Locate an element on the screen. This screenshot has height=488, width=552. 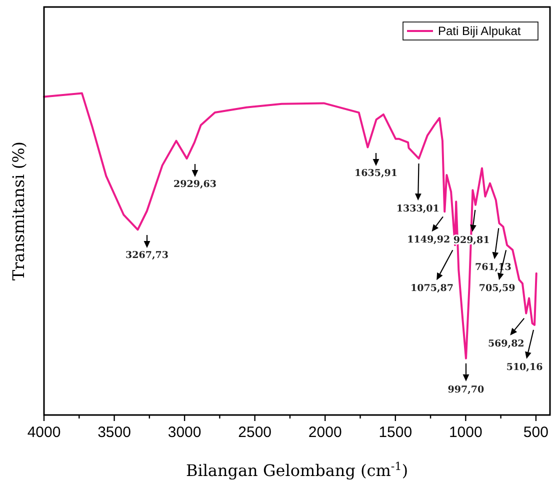
annotation: 1075,87 is located at coordinates (432, 288).